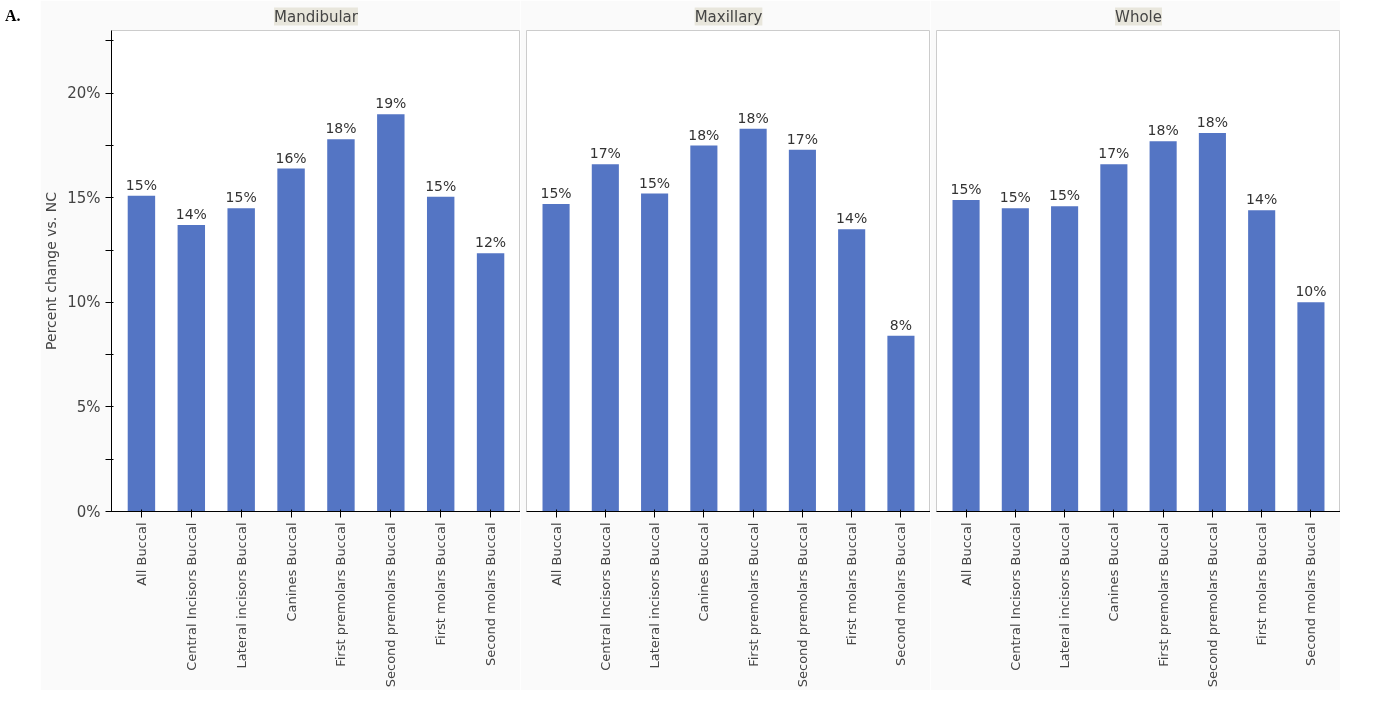 This screenshot has width=1395, height=720. I want to click on y-tick-label: 5%, so click(88, 406).